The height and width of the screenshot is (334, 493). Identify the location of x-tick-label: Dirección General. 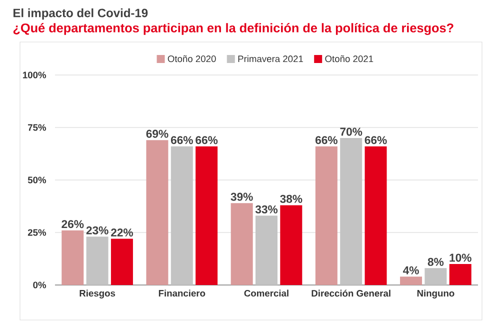
(351, 293).